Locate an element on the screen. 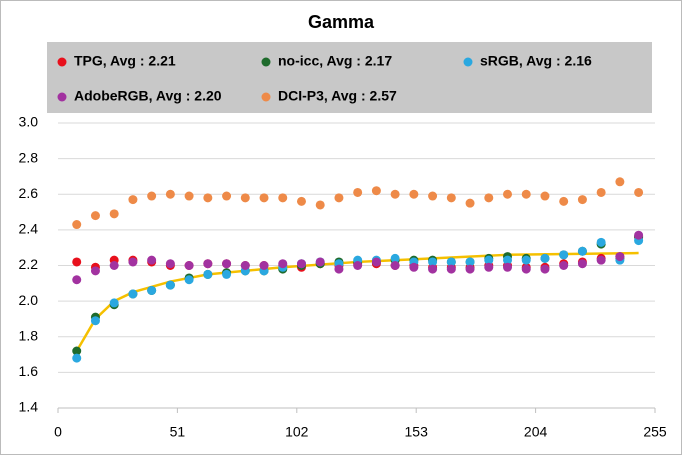 The image size is (682, 455). y-tick-label: 1.4 is located at coordinates (29, 407).